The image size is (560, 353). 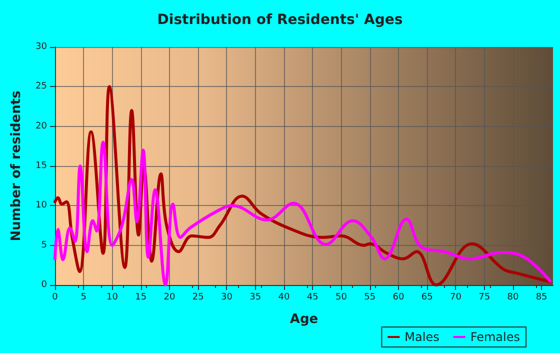 What do you see at coordinates (227, 297) in the screenshot?
I see `x-tick-label: 30` at bounding box center [227, 297].